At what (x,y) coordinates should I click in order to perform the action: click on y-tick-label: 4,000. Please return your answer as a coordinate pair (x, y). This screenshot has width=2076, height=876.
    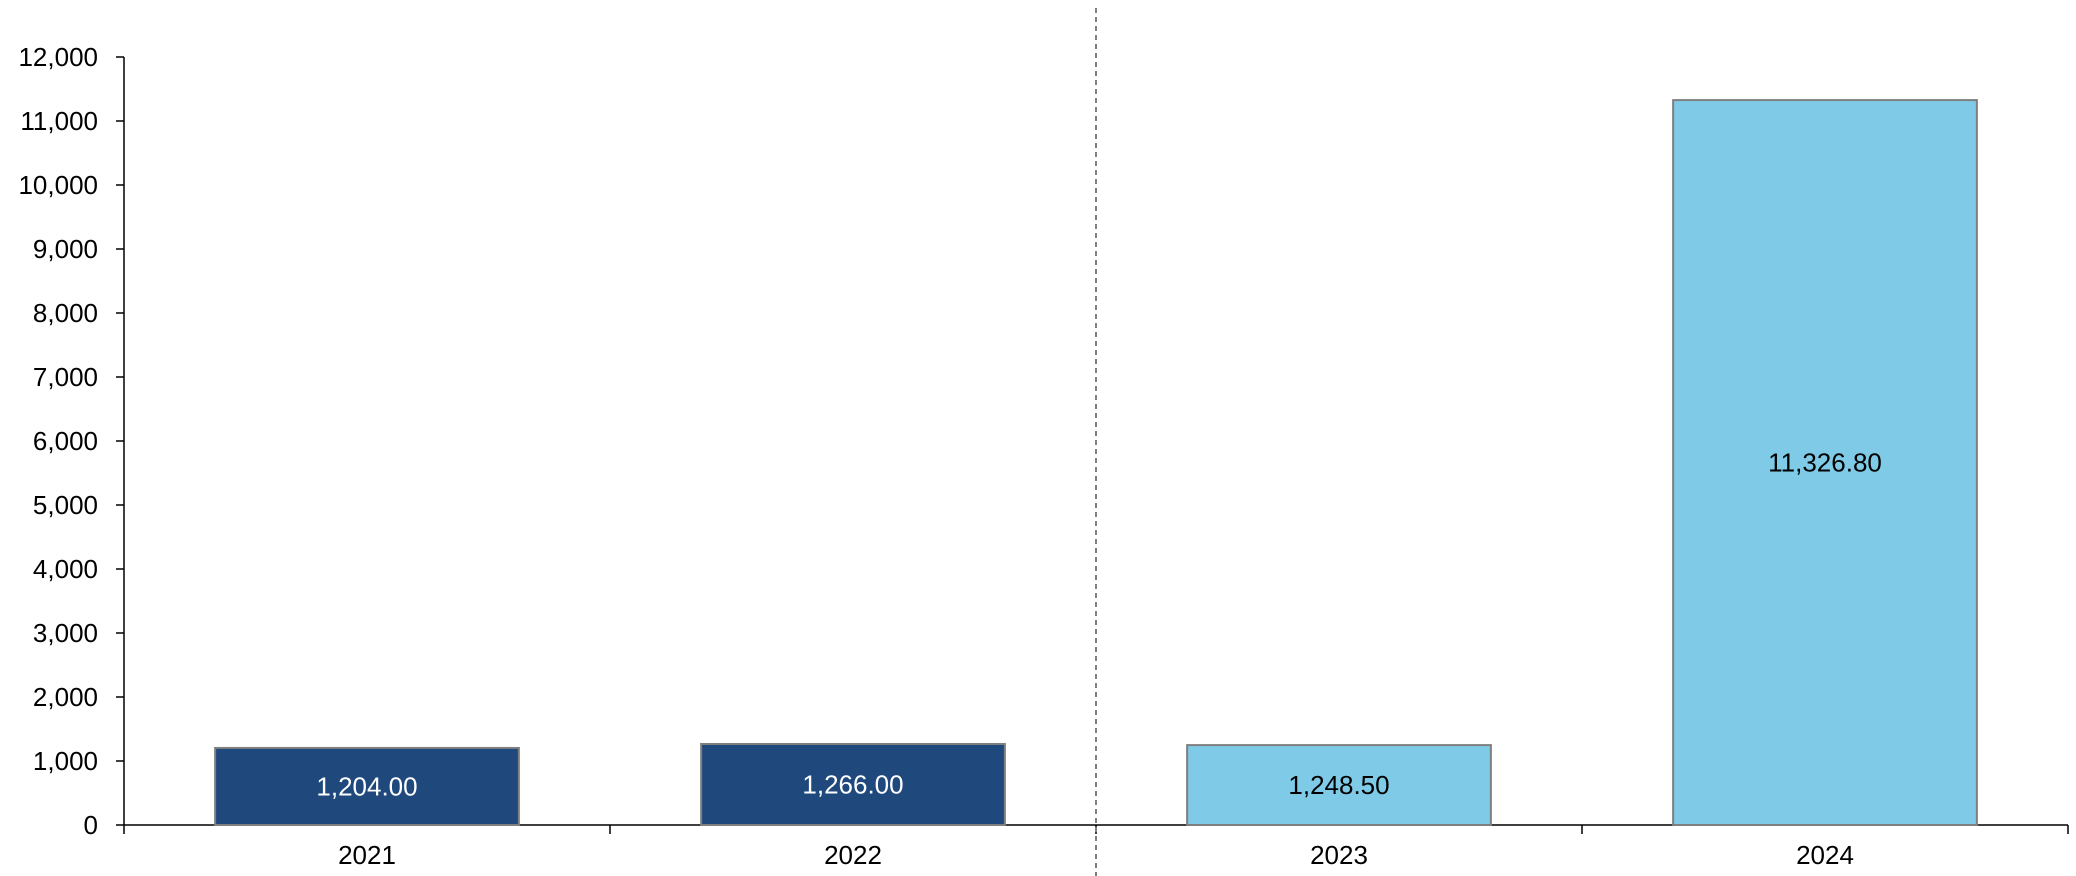
    Looking at the image, I should click on (65, 569).